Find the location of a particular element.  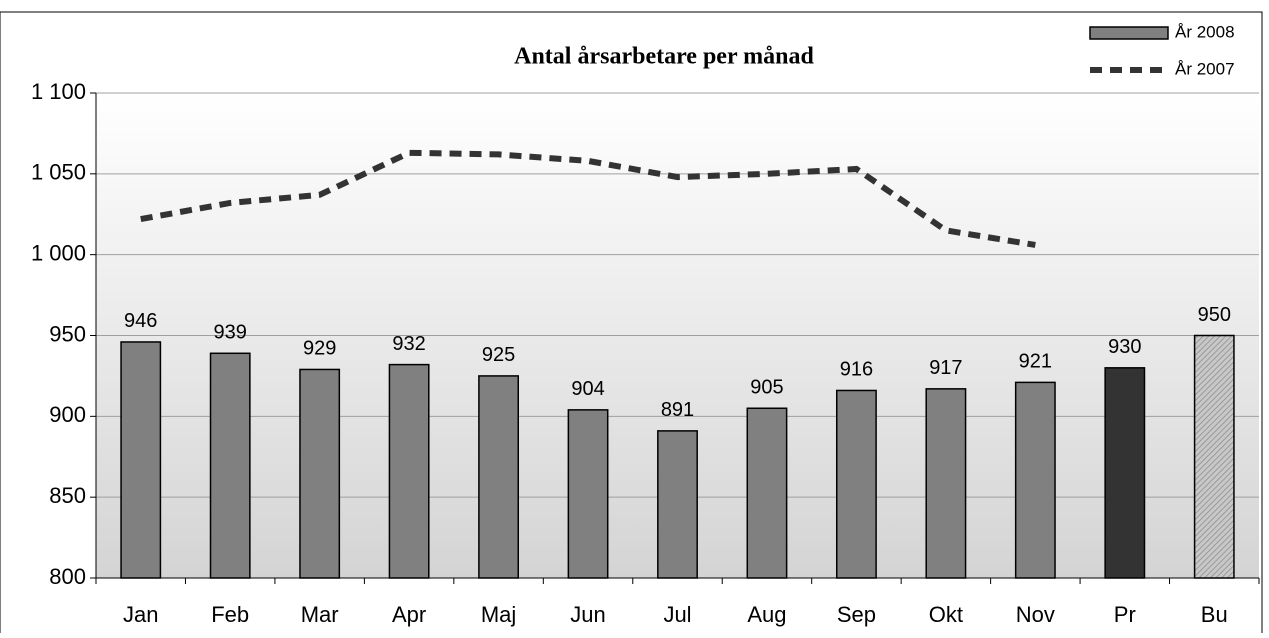

data-label: 921 is located at coordinates (1035, 362).